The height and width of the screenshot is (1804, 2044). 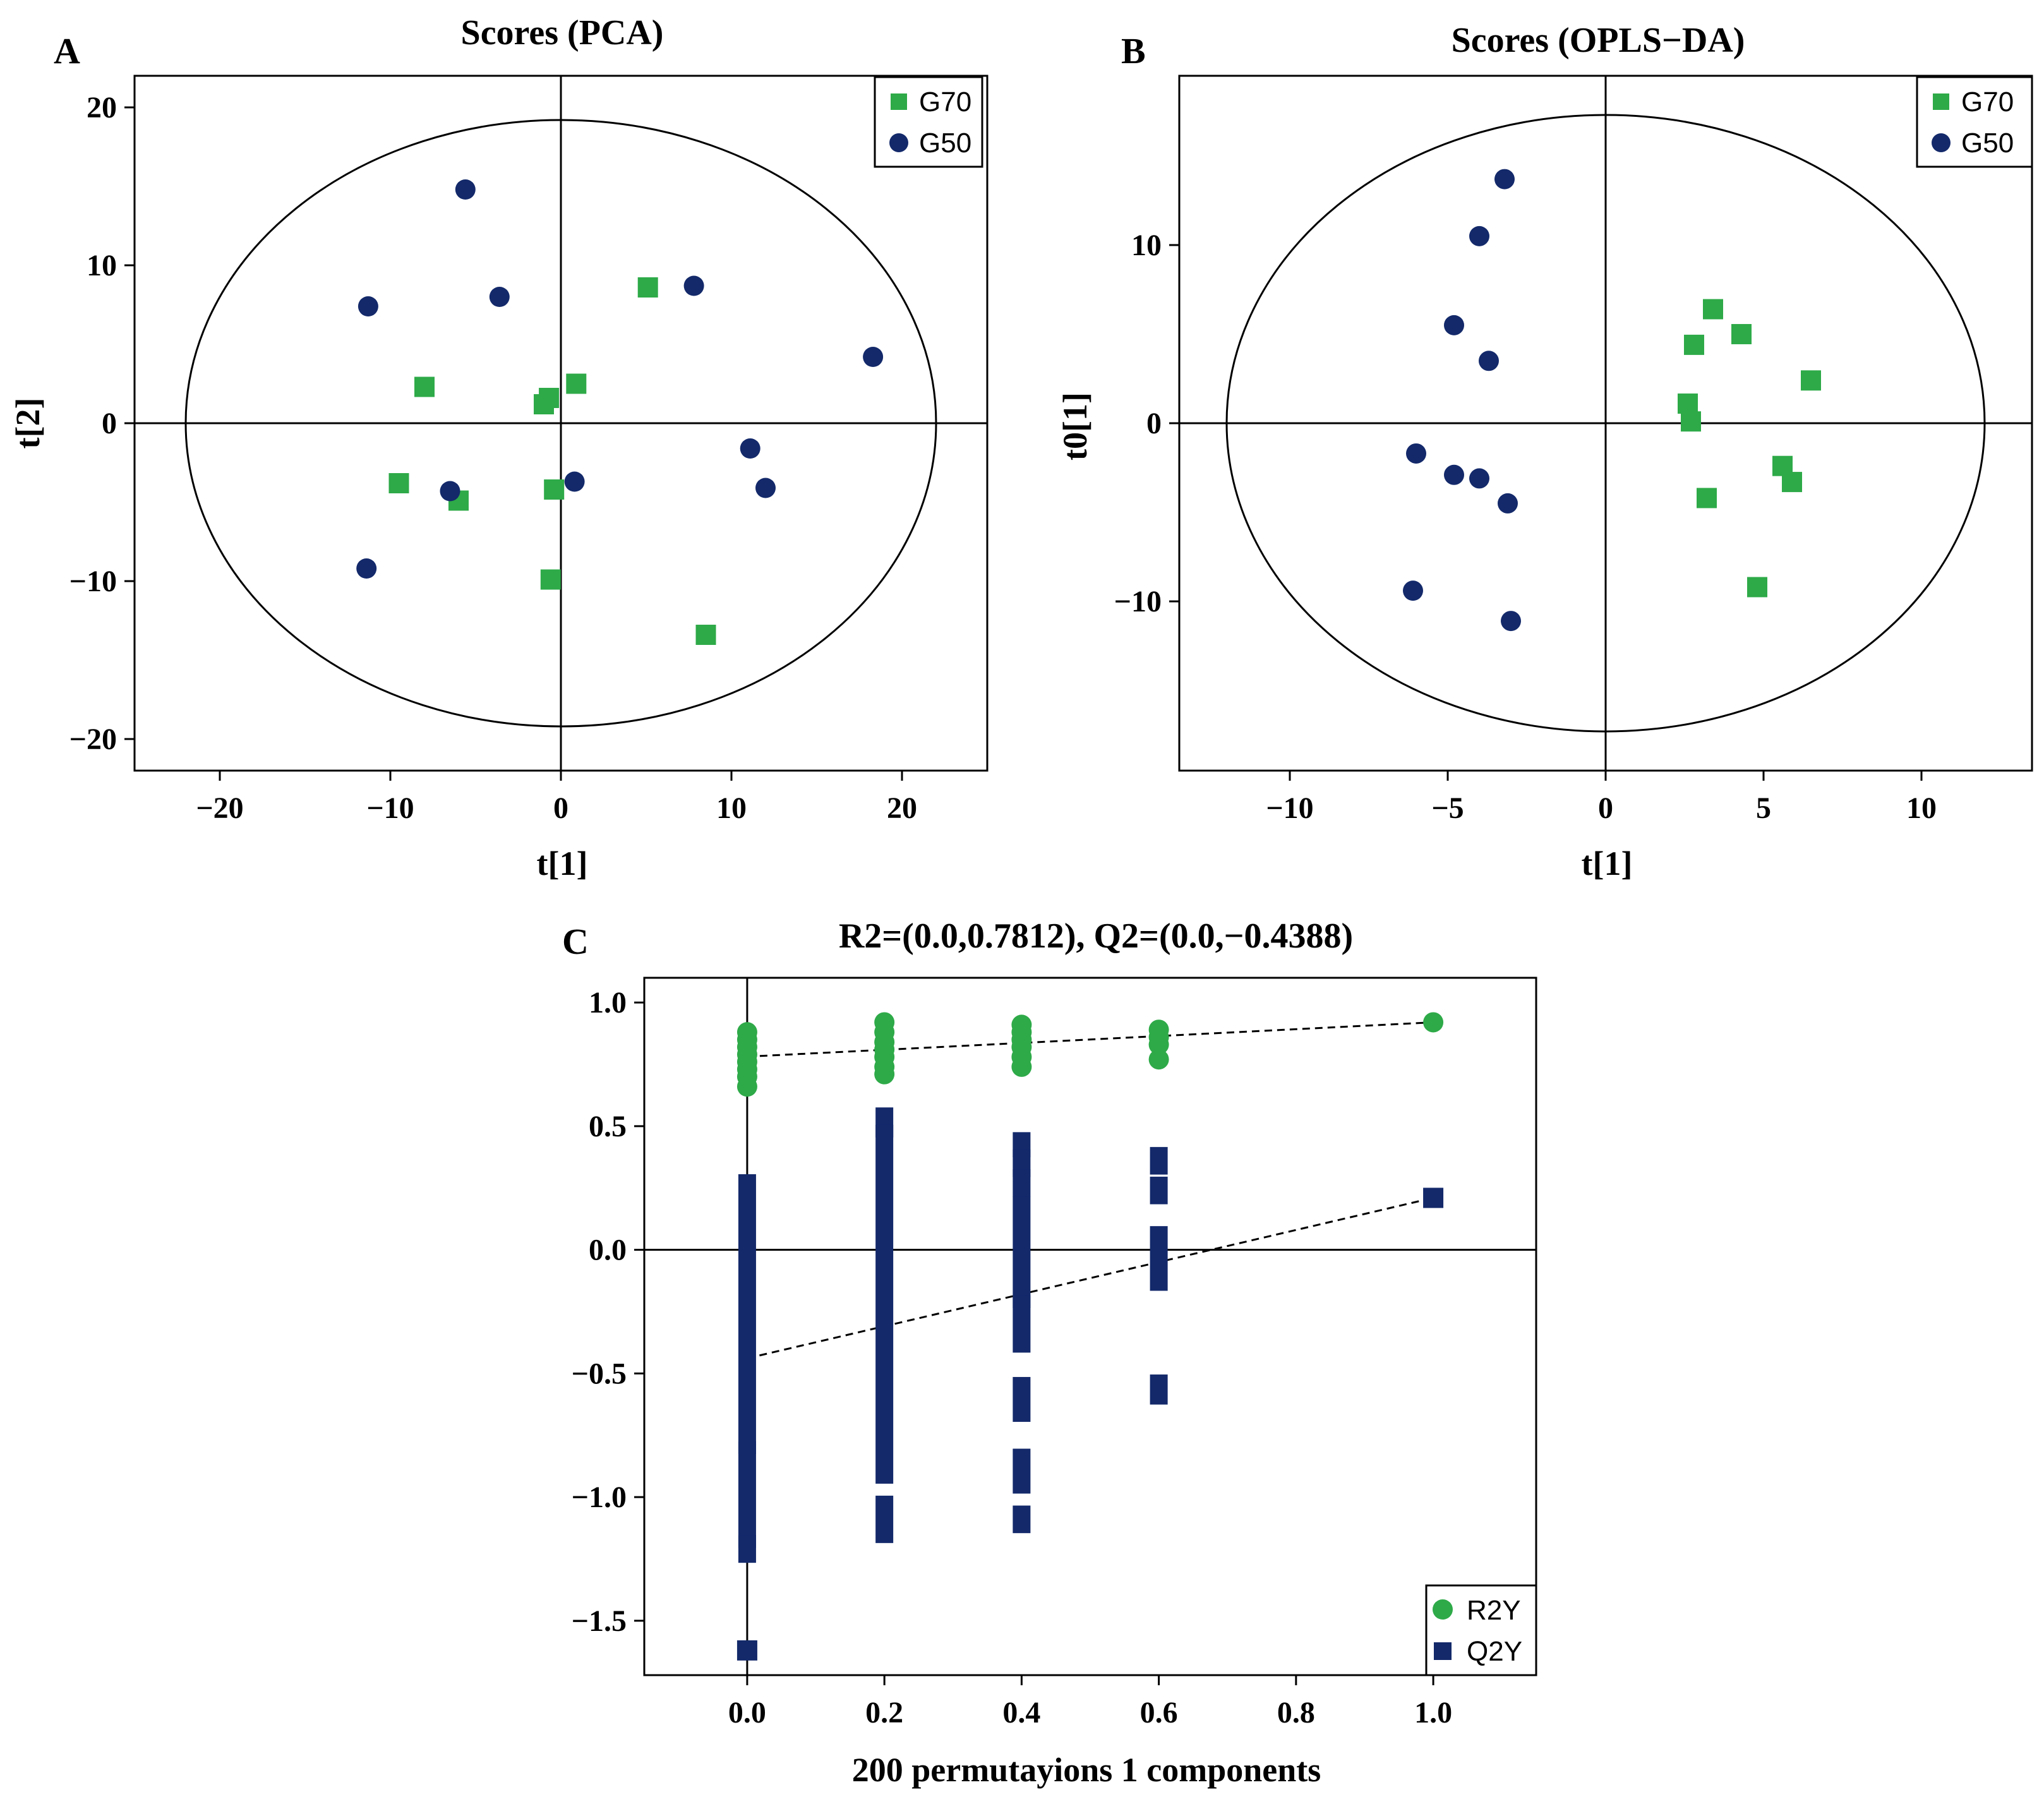 I want to click on x-tick-label: 5, so click(x=1764, y=808).